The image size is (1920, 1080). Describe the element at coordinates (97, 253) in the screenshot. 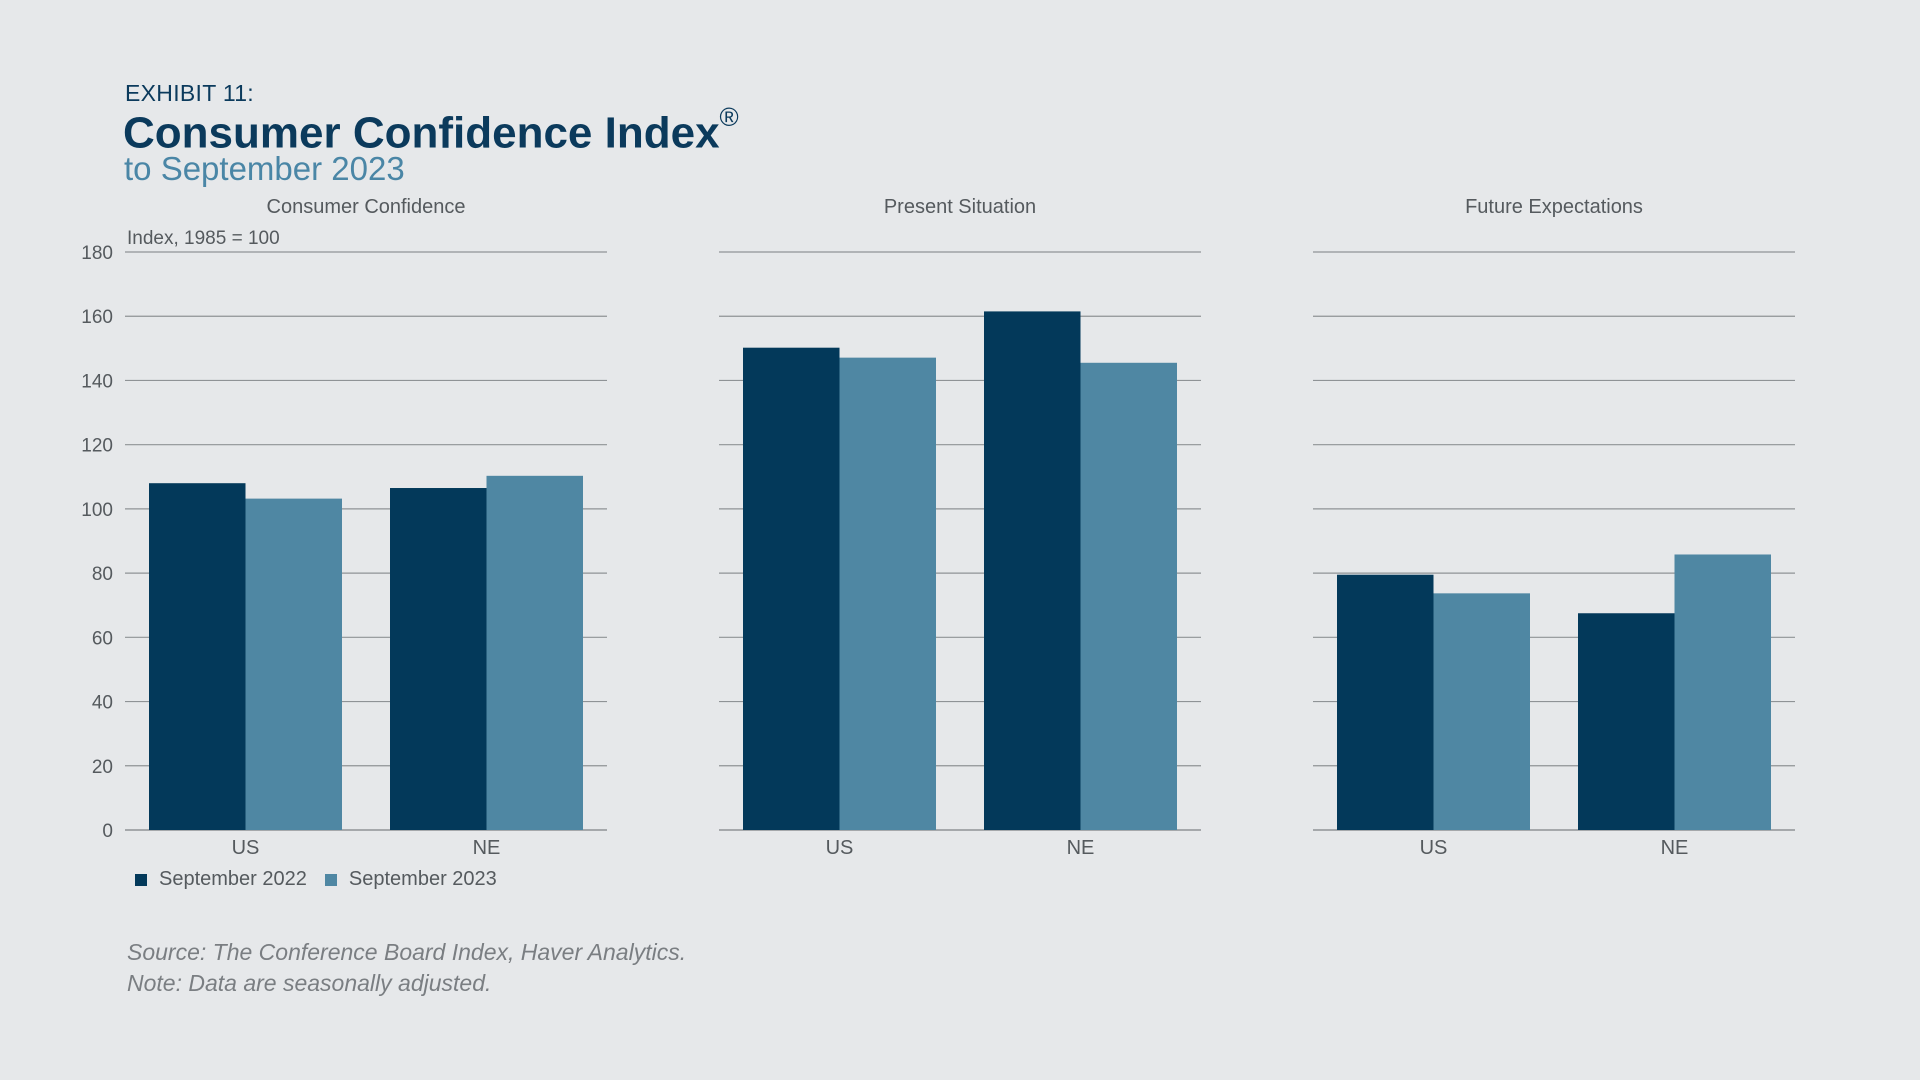

I see `y-tick-label: 180` at that location.